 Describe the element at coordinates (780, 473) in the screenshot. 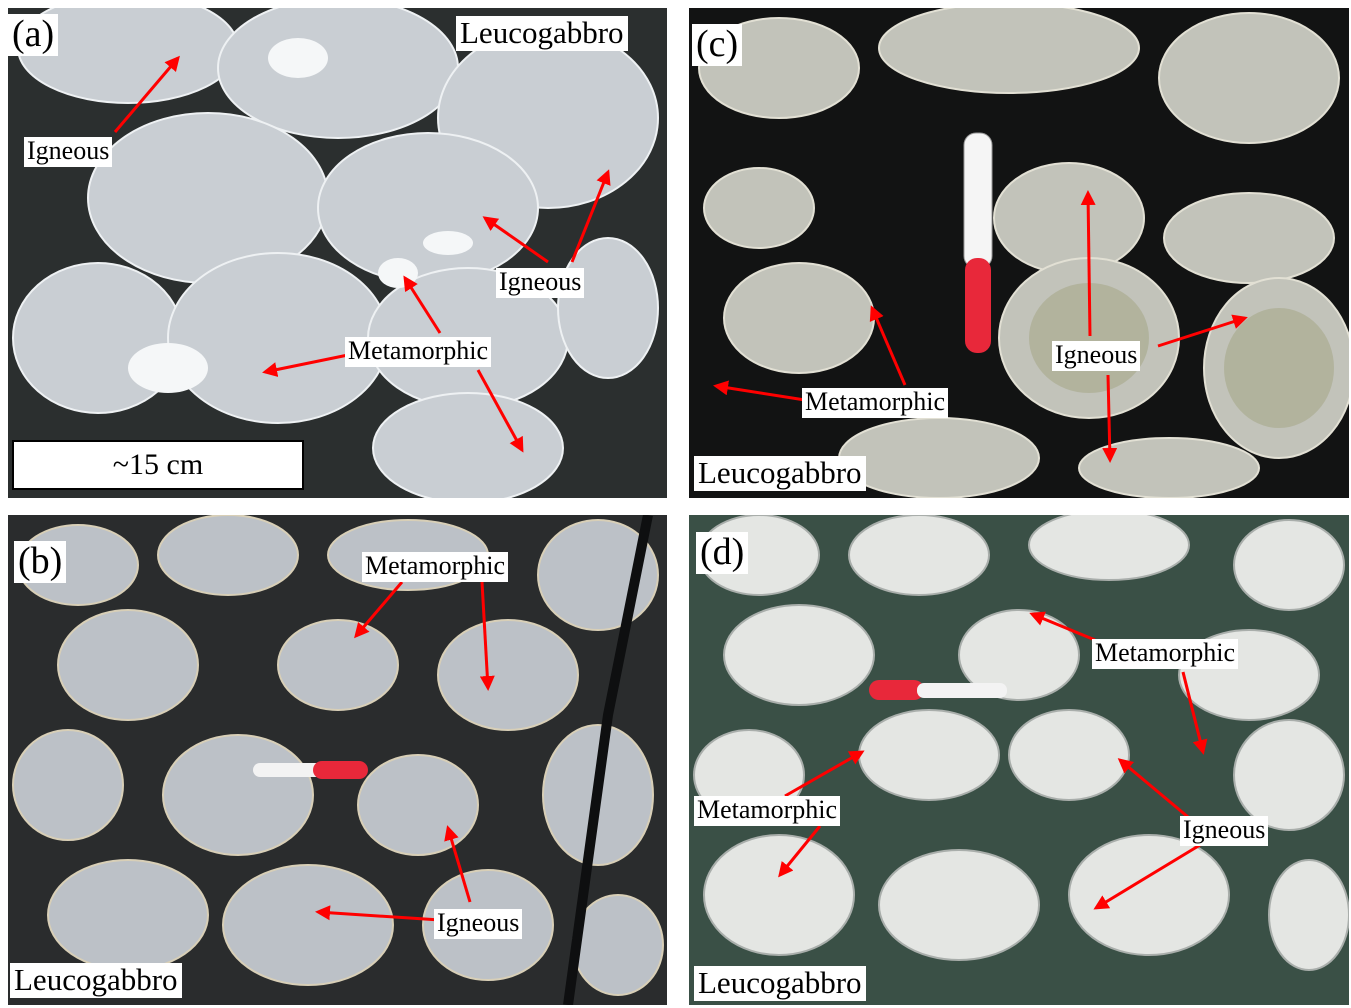

I see `panel-c-rock-name: Leucogabbro` at that location.